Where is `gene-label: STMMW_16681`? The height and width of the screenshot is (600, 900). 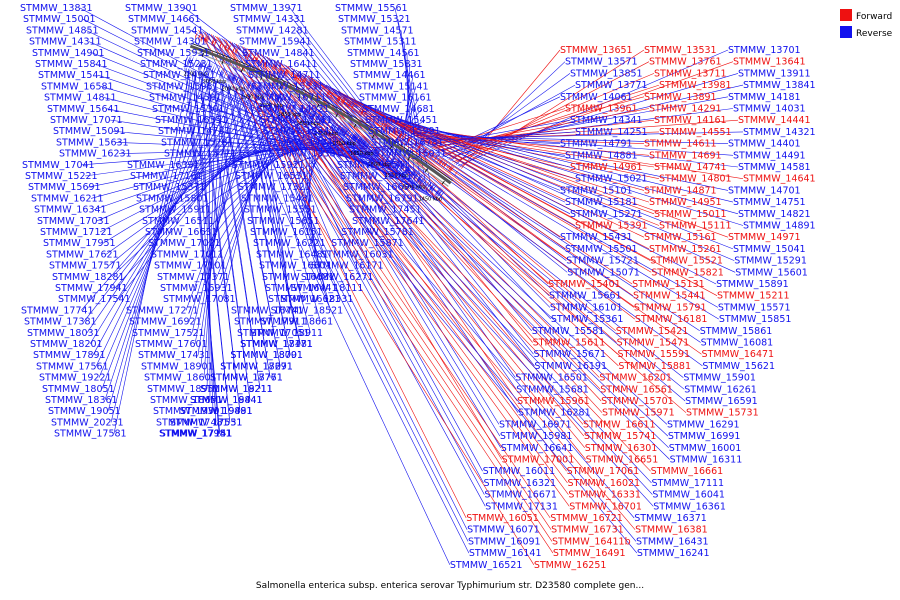 gene-label: STMMW_16681 is located at coordinates (298, 277).